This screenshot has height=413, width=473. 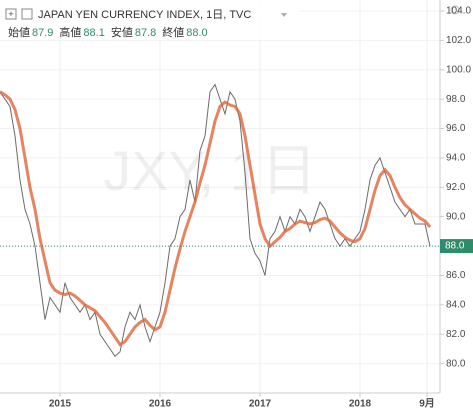 What do you see at coordinates (60, 404) in the screenshot?
I see `x-tick-label: 2015` at bounding box center [60, 404].